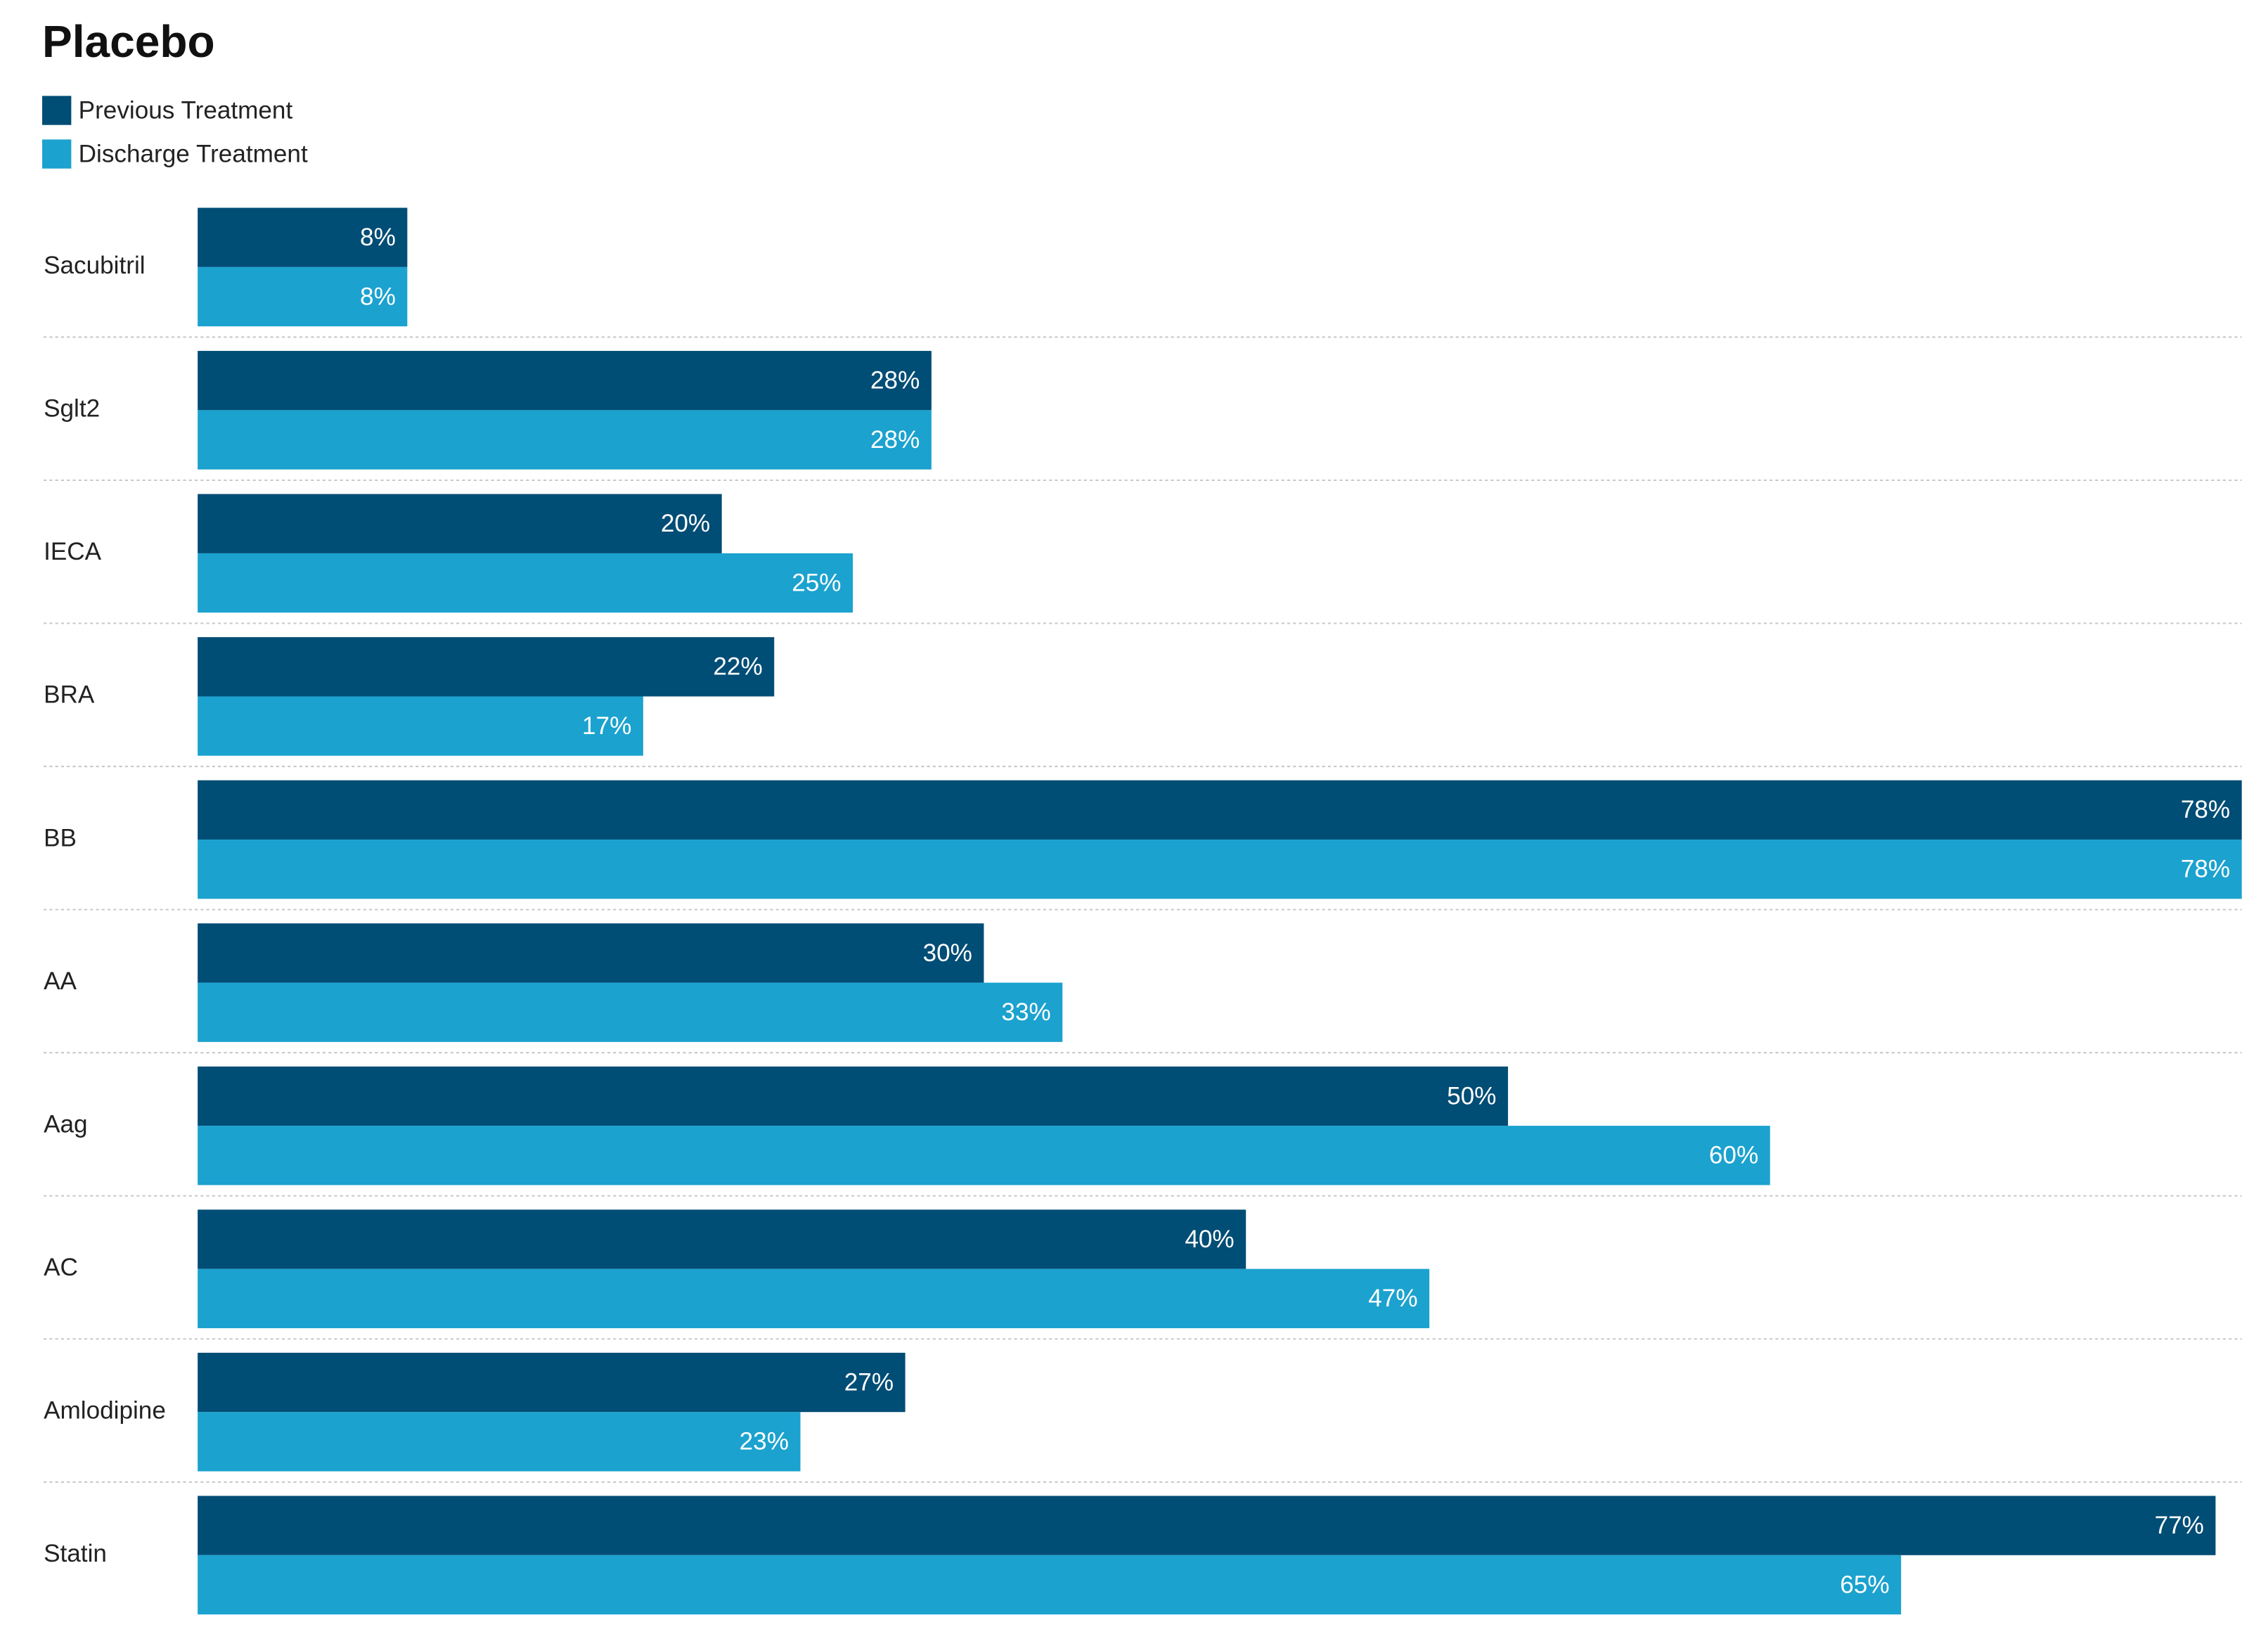 Image resolution: width=2268 pixels, height=1639 pixels. I want to click on value-label: 40%, so click(1209, 1239).